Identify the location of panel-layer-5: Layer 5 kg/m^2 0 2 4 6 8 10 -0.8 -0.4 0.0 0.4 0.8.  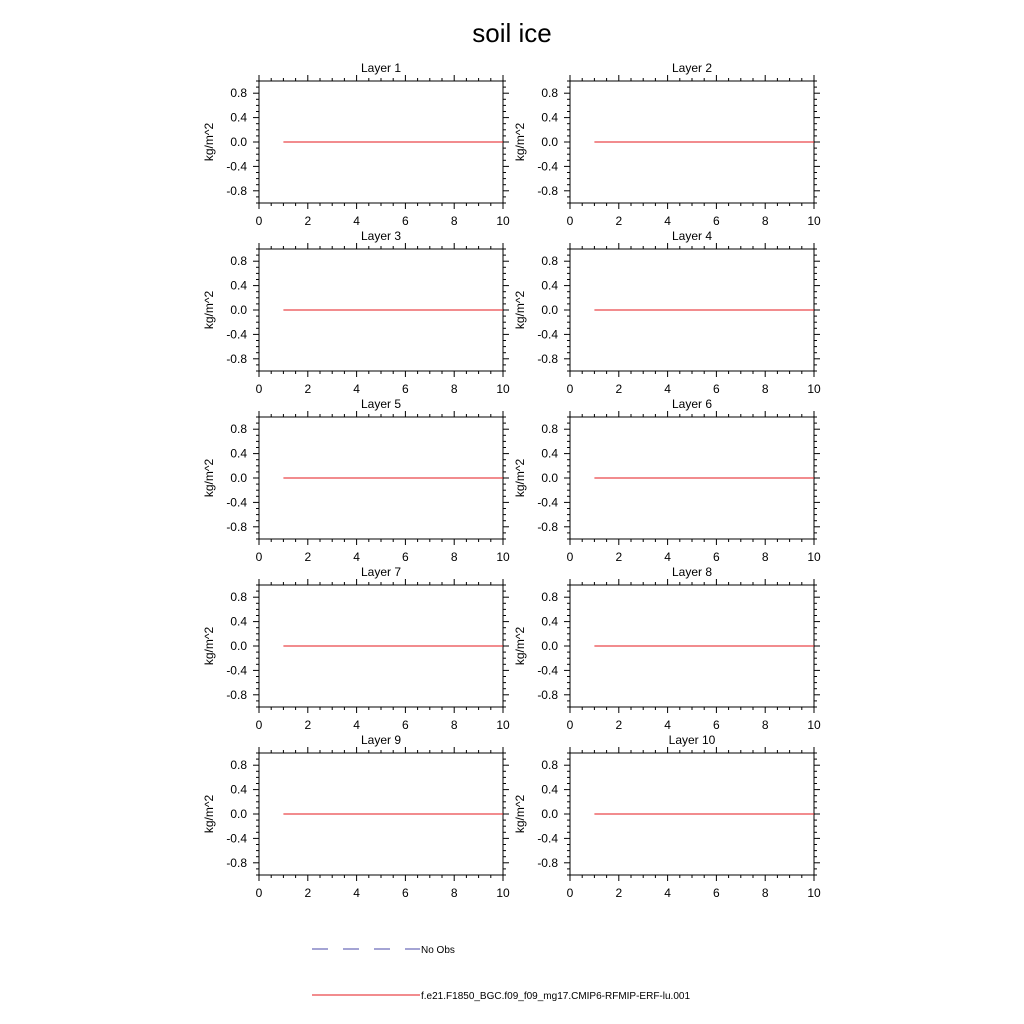
(356, 480).